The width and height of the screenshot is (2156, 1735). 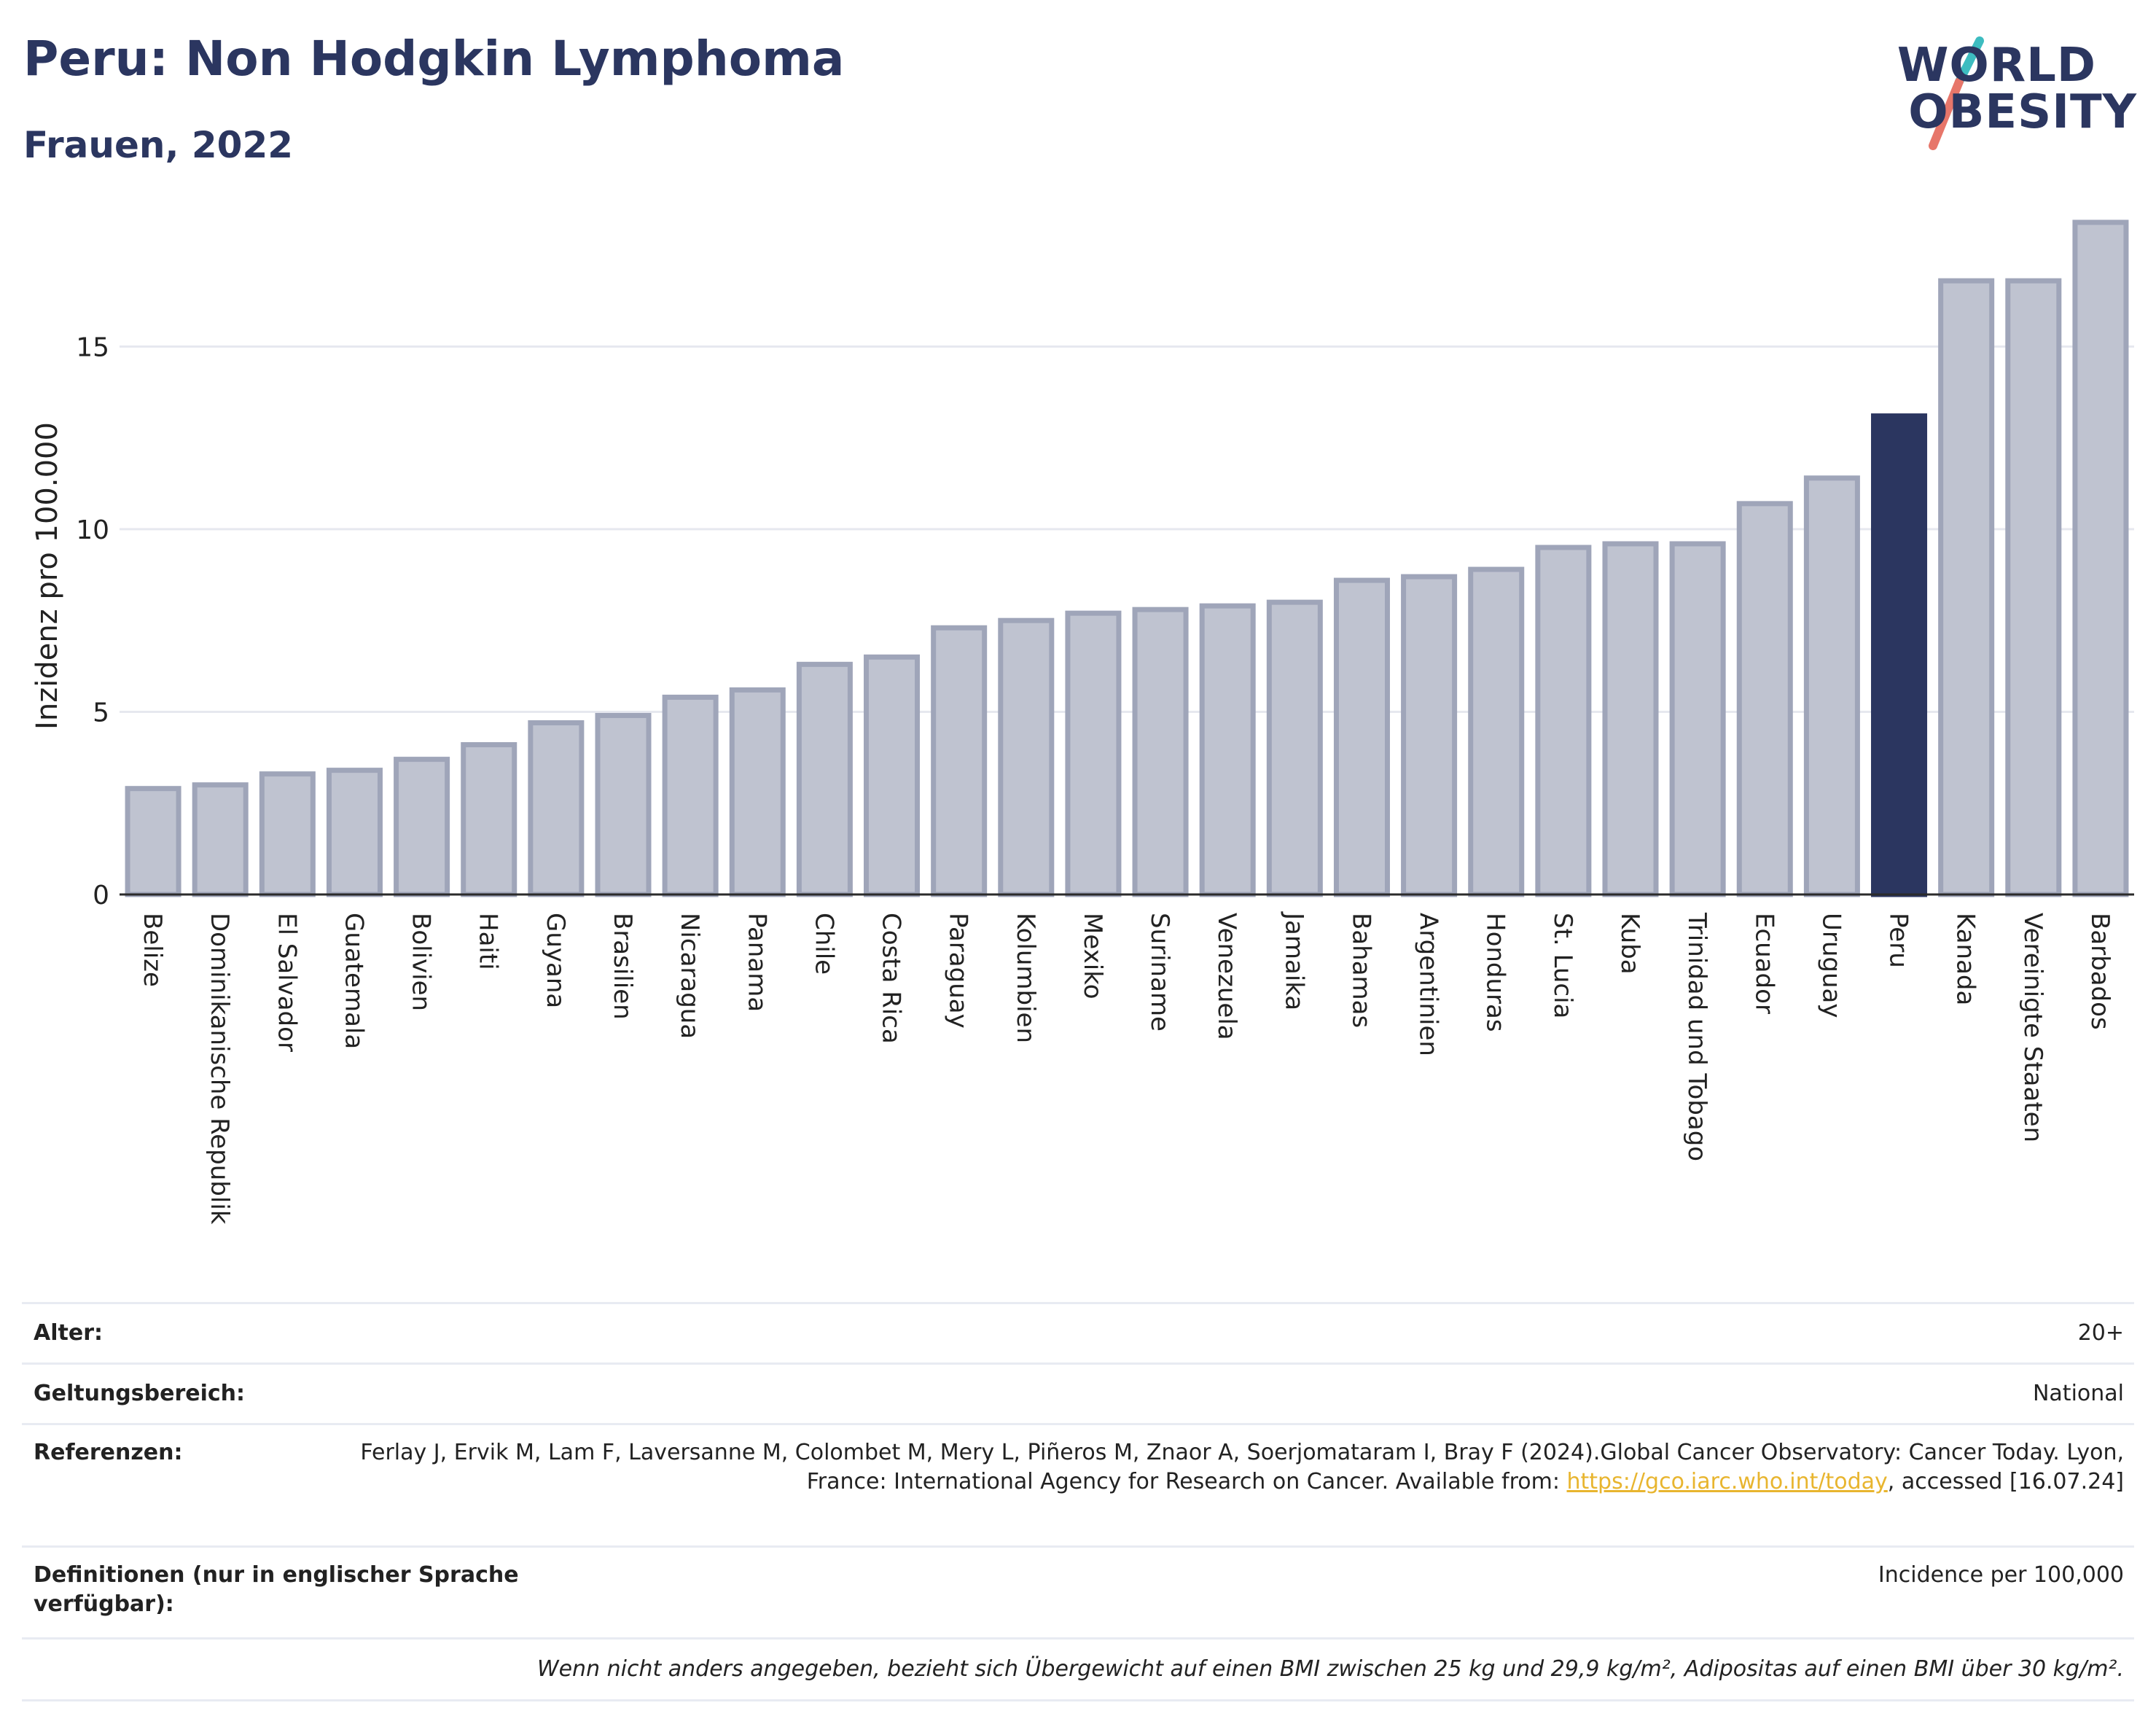 What do you see at coordinates (1093, 956) in the screenshot?
I see `x-tick-label: Mexiko` at bounding box center [1093, 956].